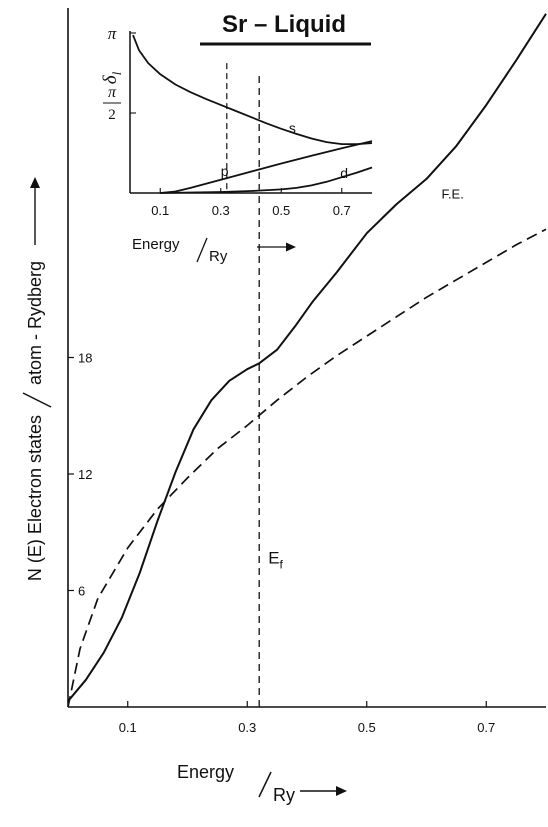  What do you see at coordinates (156, 244) in the screenshot?
I see `inset-x-axis-label: Energy` at bounding box center [156, 244].